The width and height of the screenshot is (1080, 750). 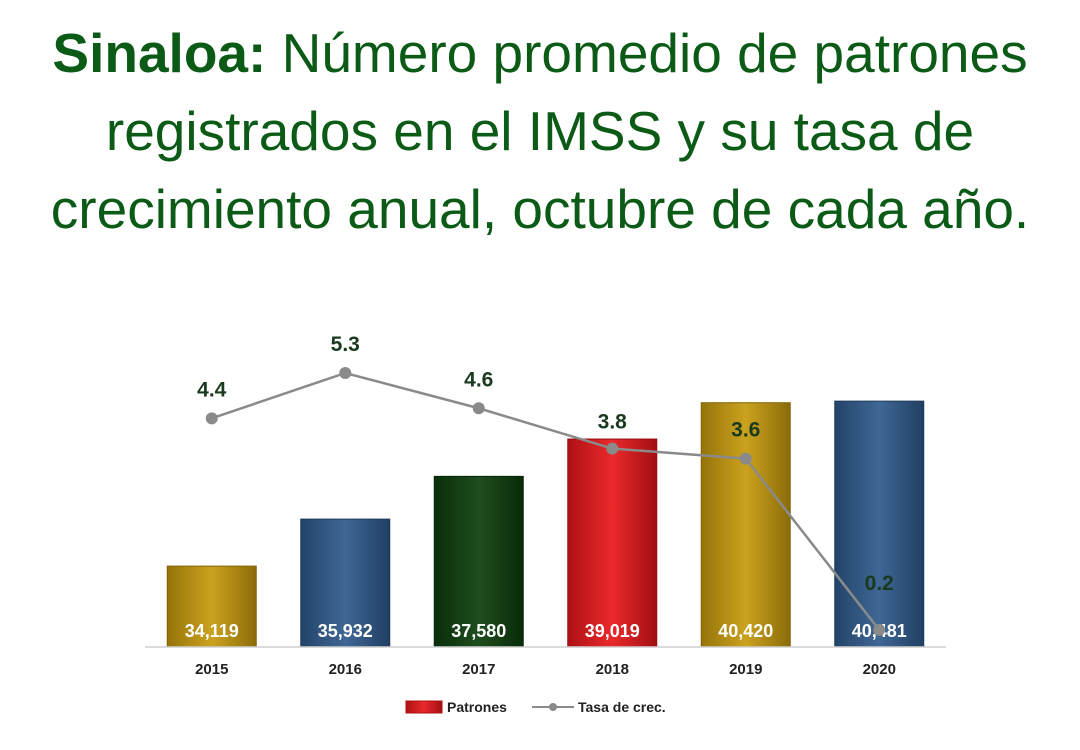 What do you see at coordinates (478, 631) in the screenshot?
I see `bar-label-2017: 37,580` at bounding box center [478, 631].